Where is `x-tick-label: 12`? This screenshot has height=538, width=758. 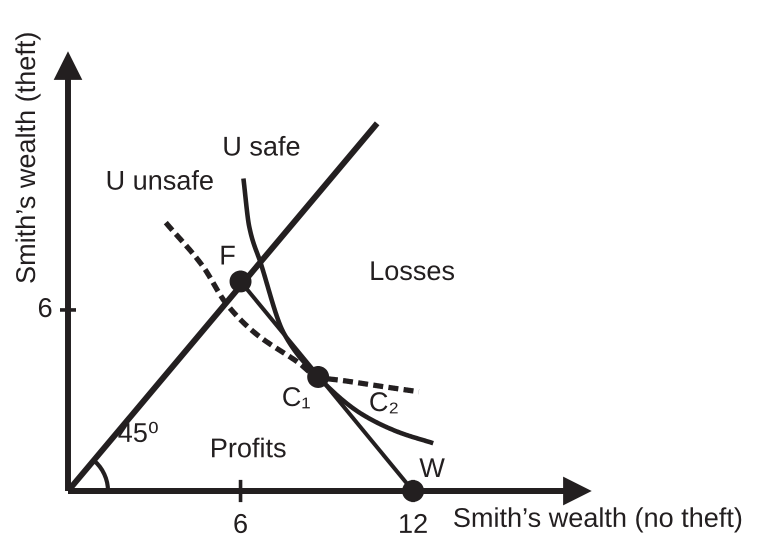
x-tick-label: 12 is located at coordinates (413, 523).